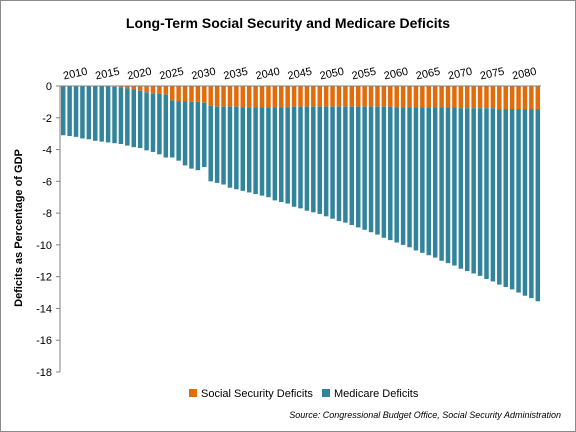  What do you see at coordinates (47, 214) in the screenshot?
I see `y-tick-label: -8` at bounding box center [47, 214].